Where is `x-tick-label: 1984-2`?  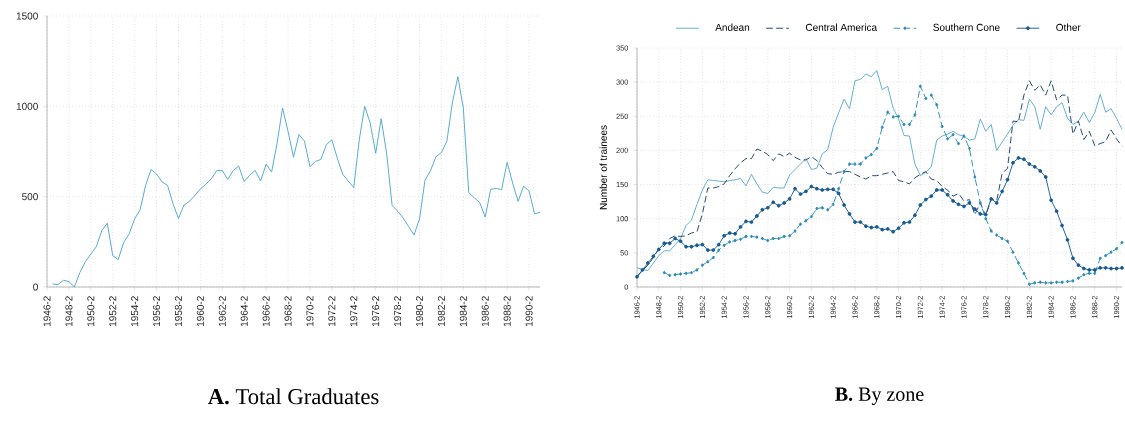 x-tick-label: 1984-2 is located at coordinates (463, 311).